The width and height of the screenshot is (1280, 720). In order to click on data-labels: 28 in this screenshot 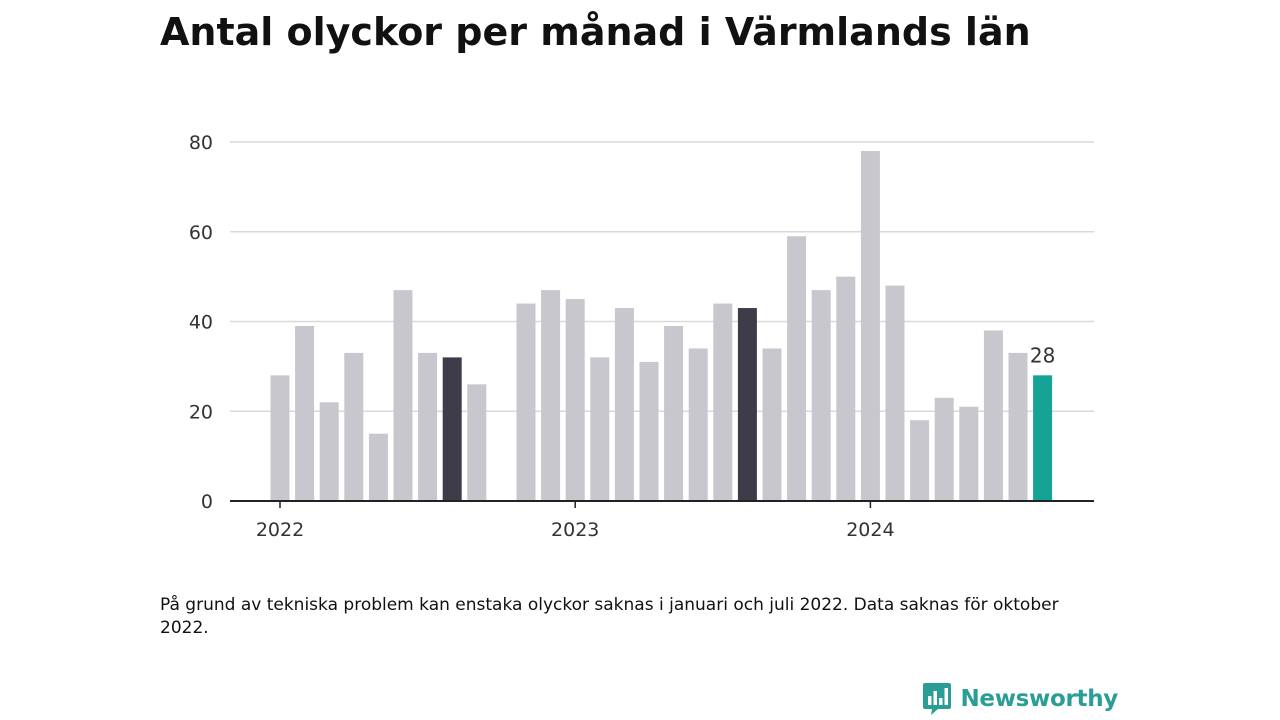, I will do `click(1042, 355)`.